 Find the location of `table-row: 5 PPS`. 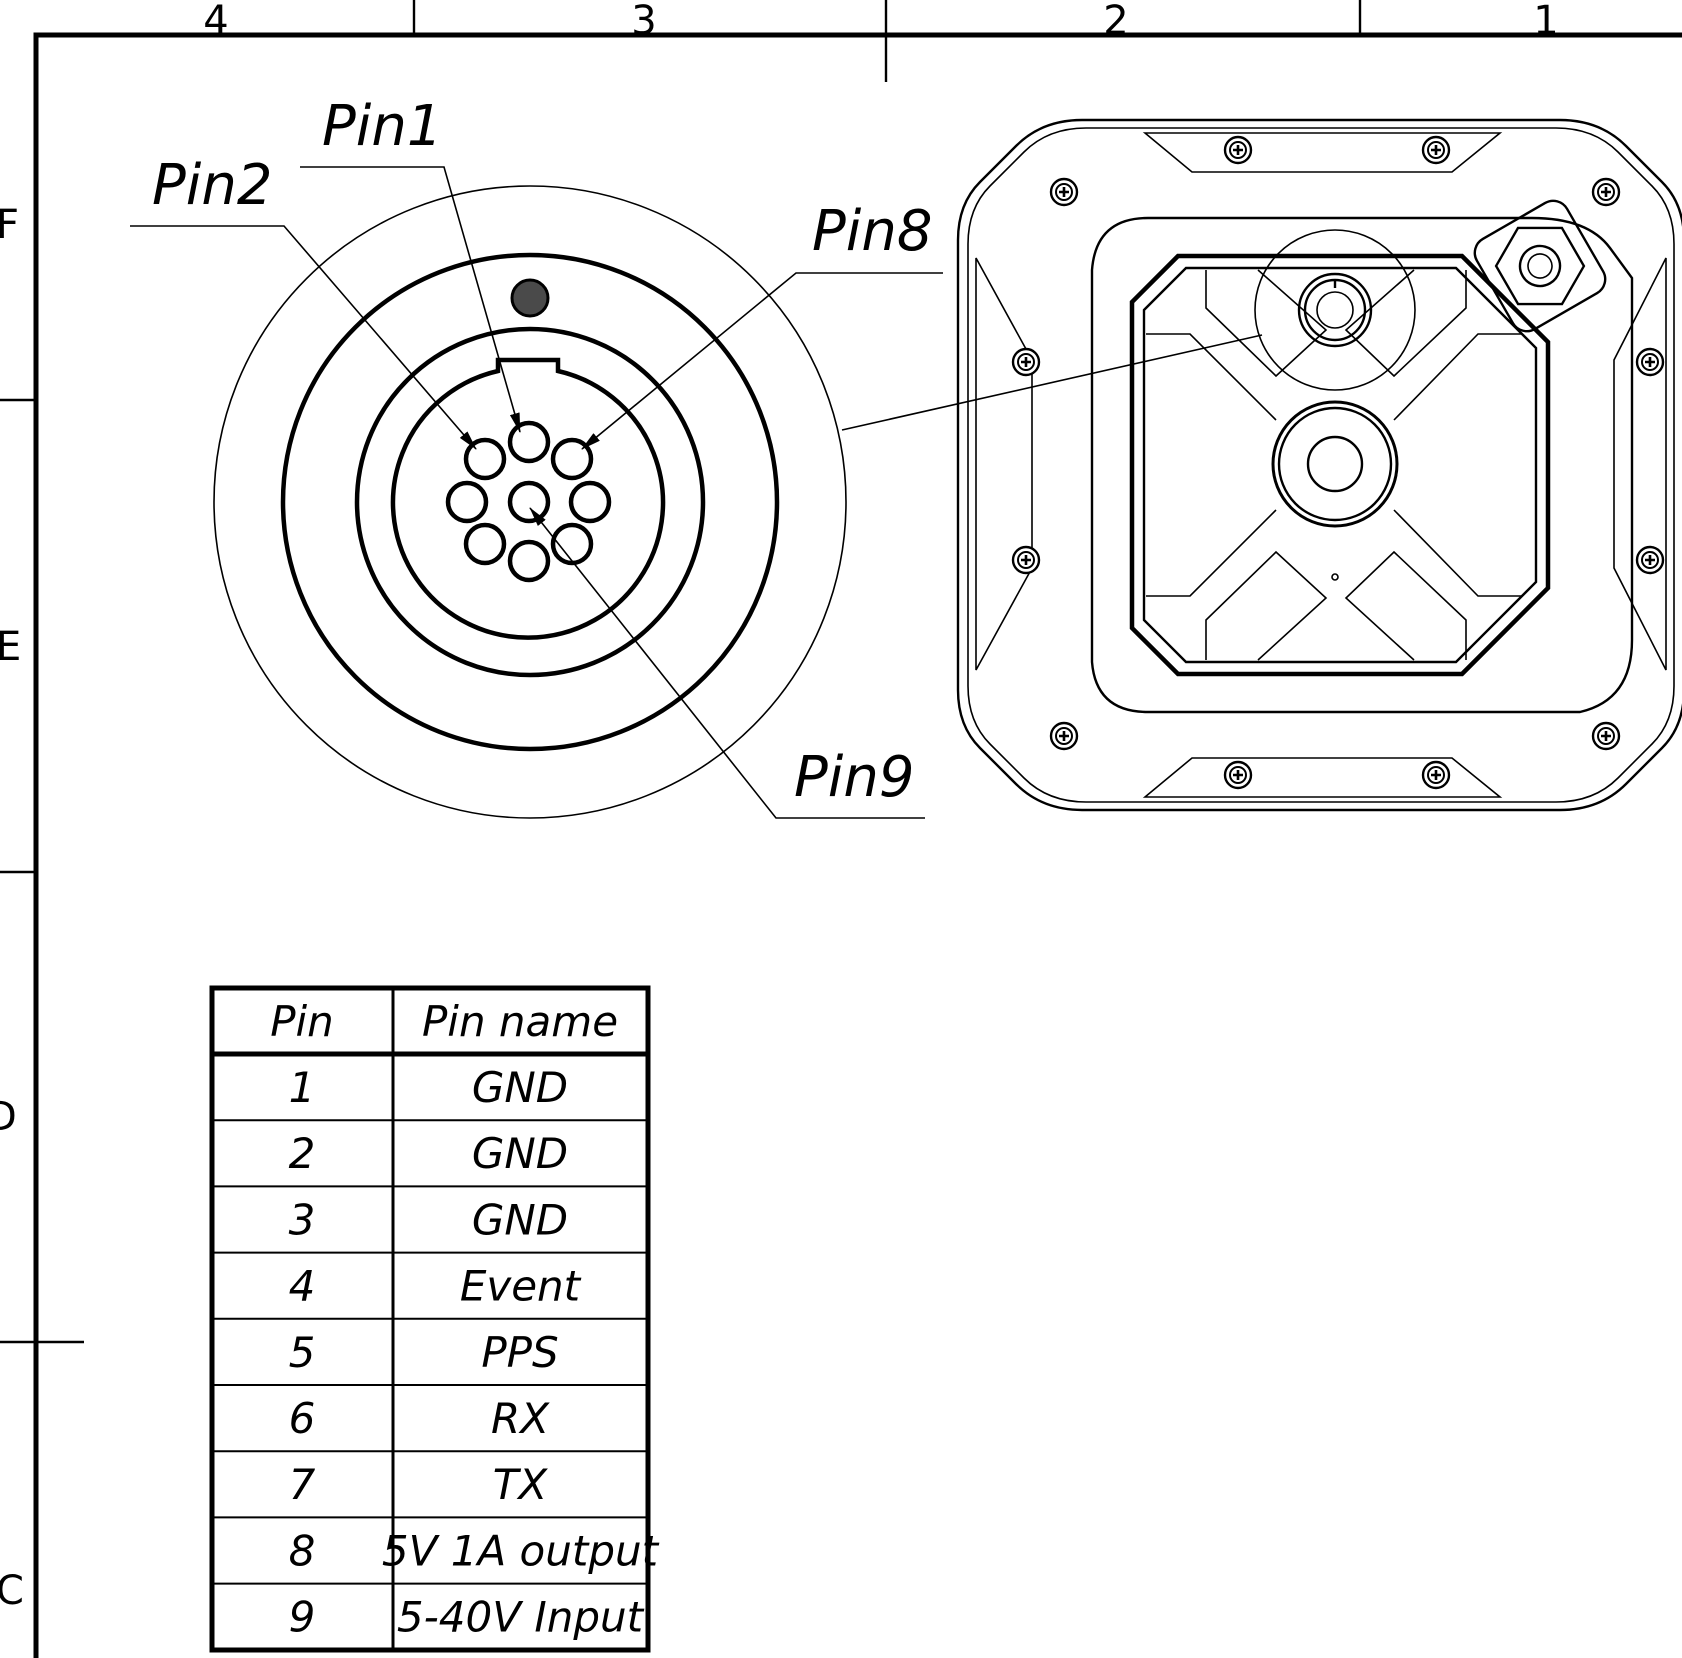

table-row: 5 PPS is located at coordinates (424, 1352).